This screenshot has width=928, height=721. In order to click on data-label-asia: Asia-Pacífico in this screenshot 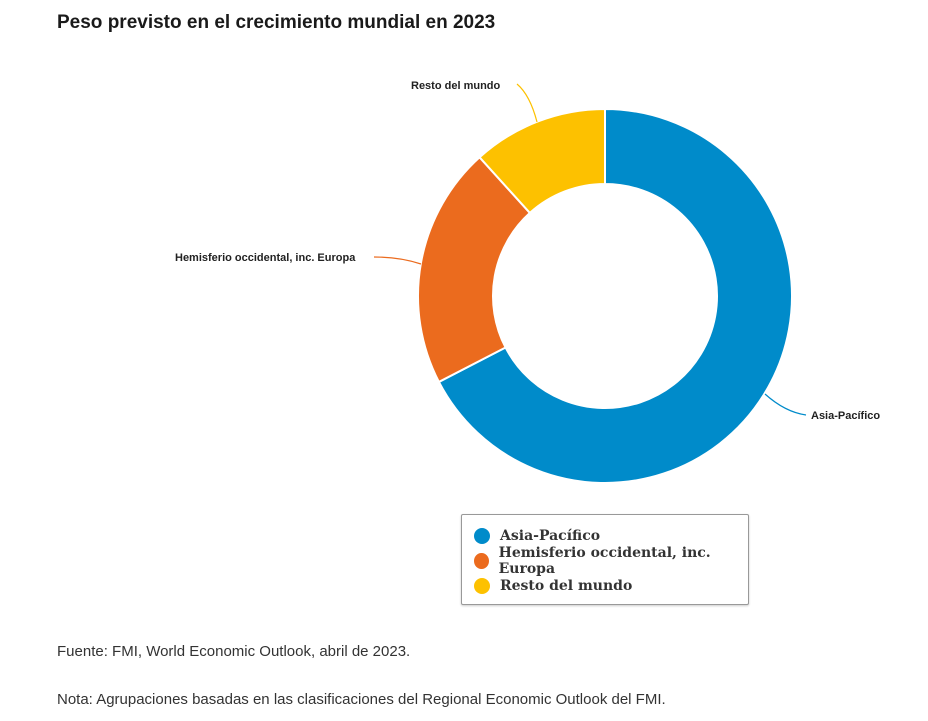, I will do `click(846, 416)`.